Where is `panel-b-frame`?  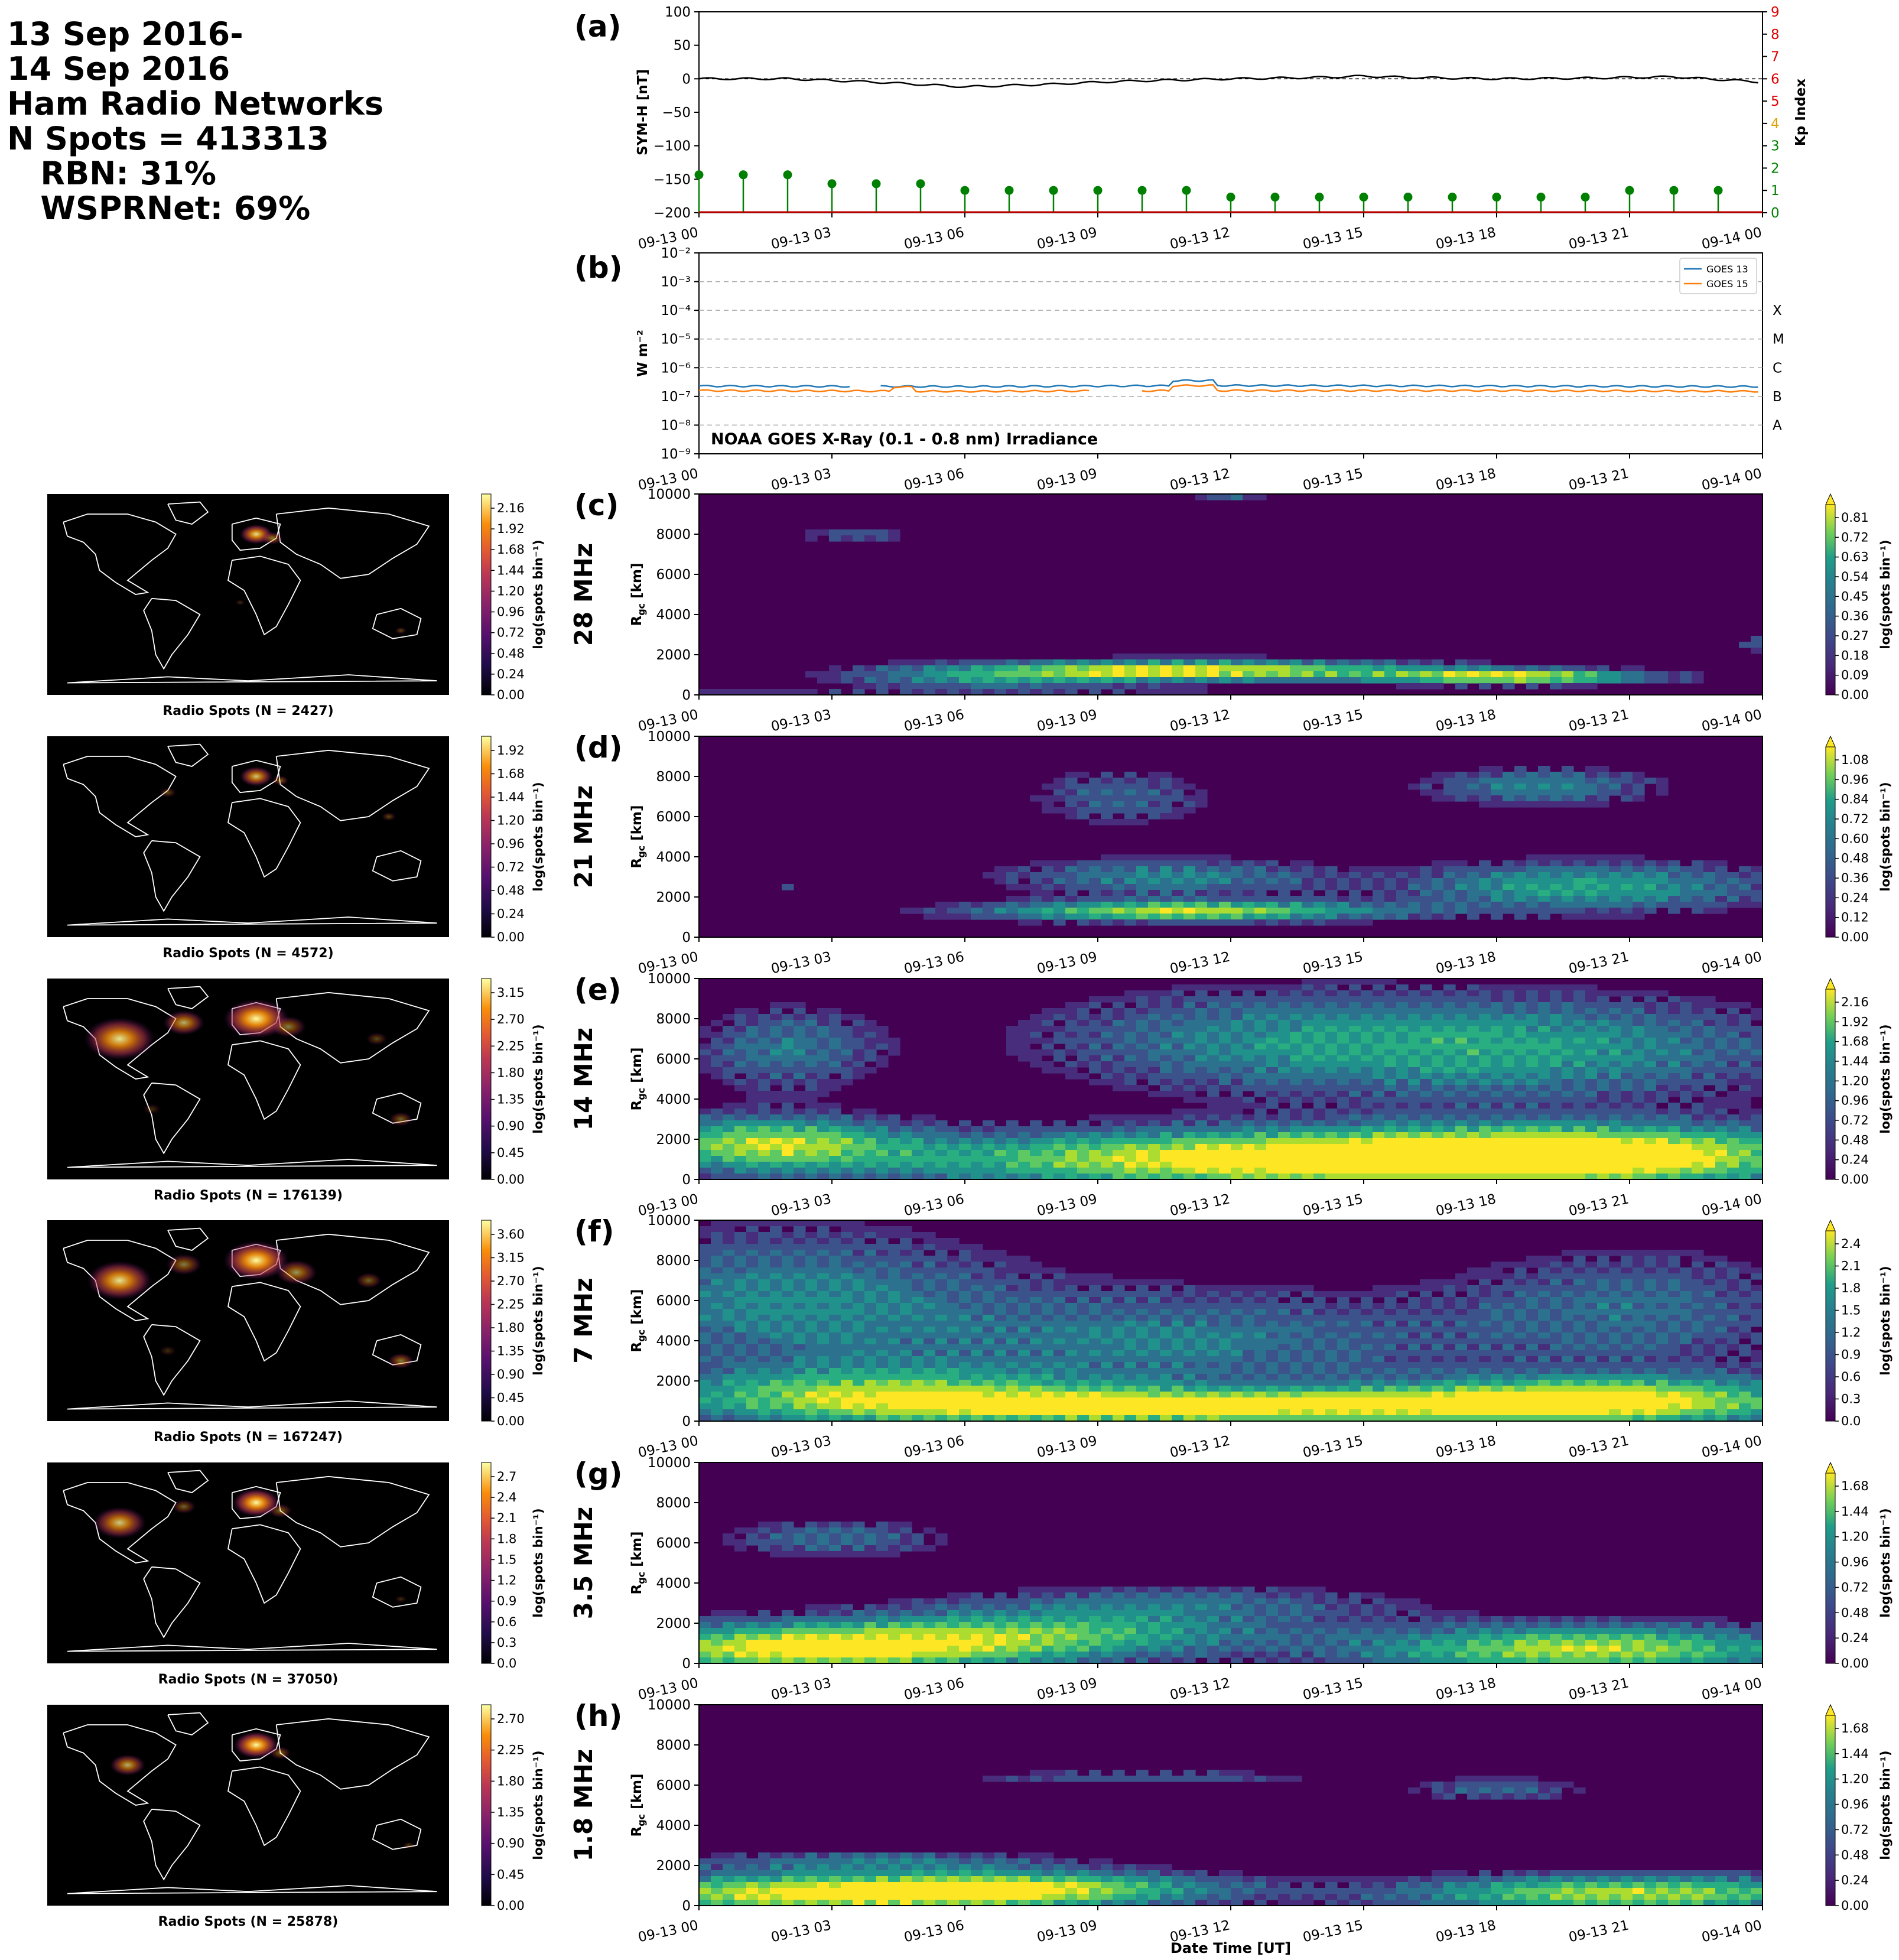 panel-b-frame is located at coordinates (1230, 353).